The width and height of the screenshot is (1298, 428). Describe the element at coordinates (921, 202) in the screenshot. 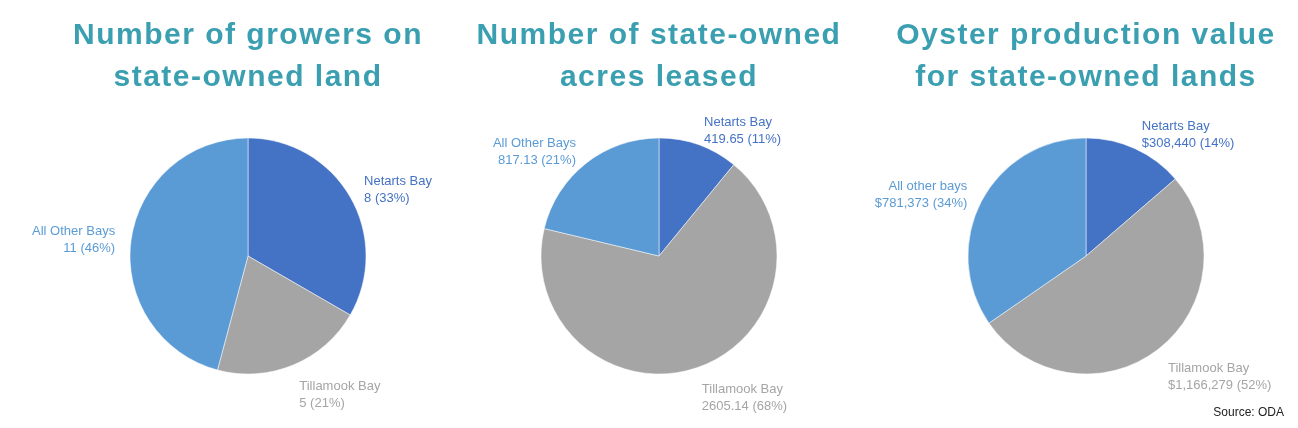

I see `data-label: $781,373 (34%)` at that location.